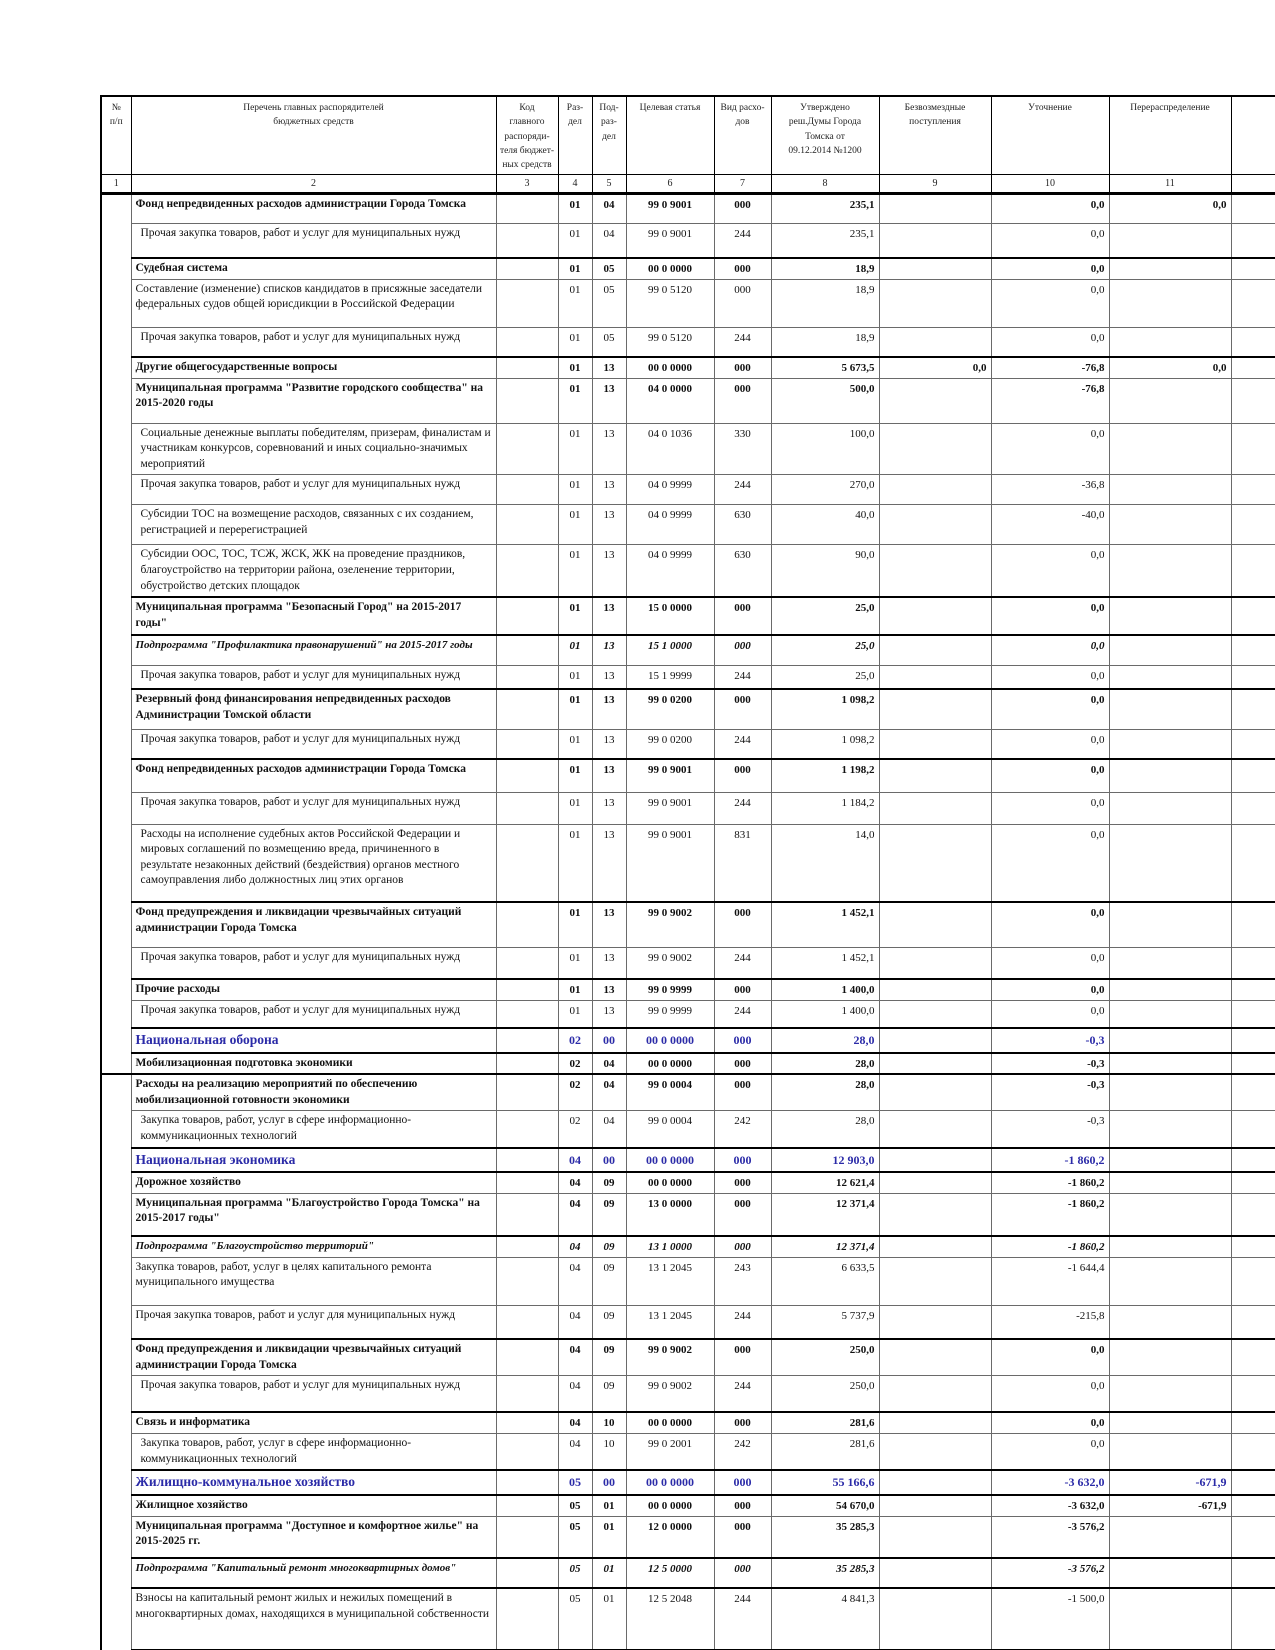 This screenshot has height=1650, width=1275. I want to click on cell-razdel: 04, so click(575, 1322).